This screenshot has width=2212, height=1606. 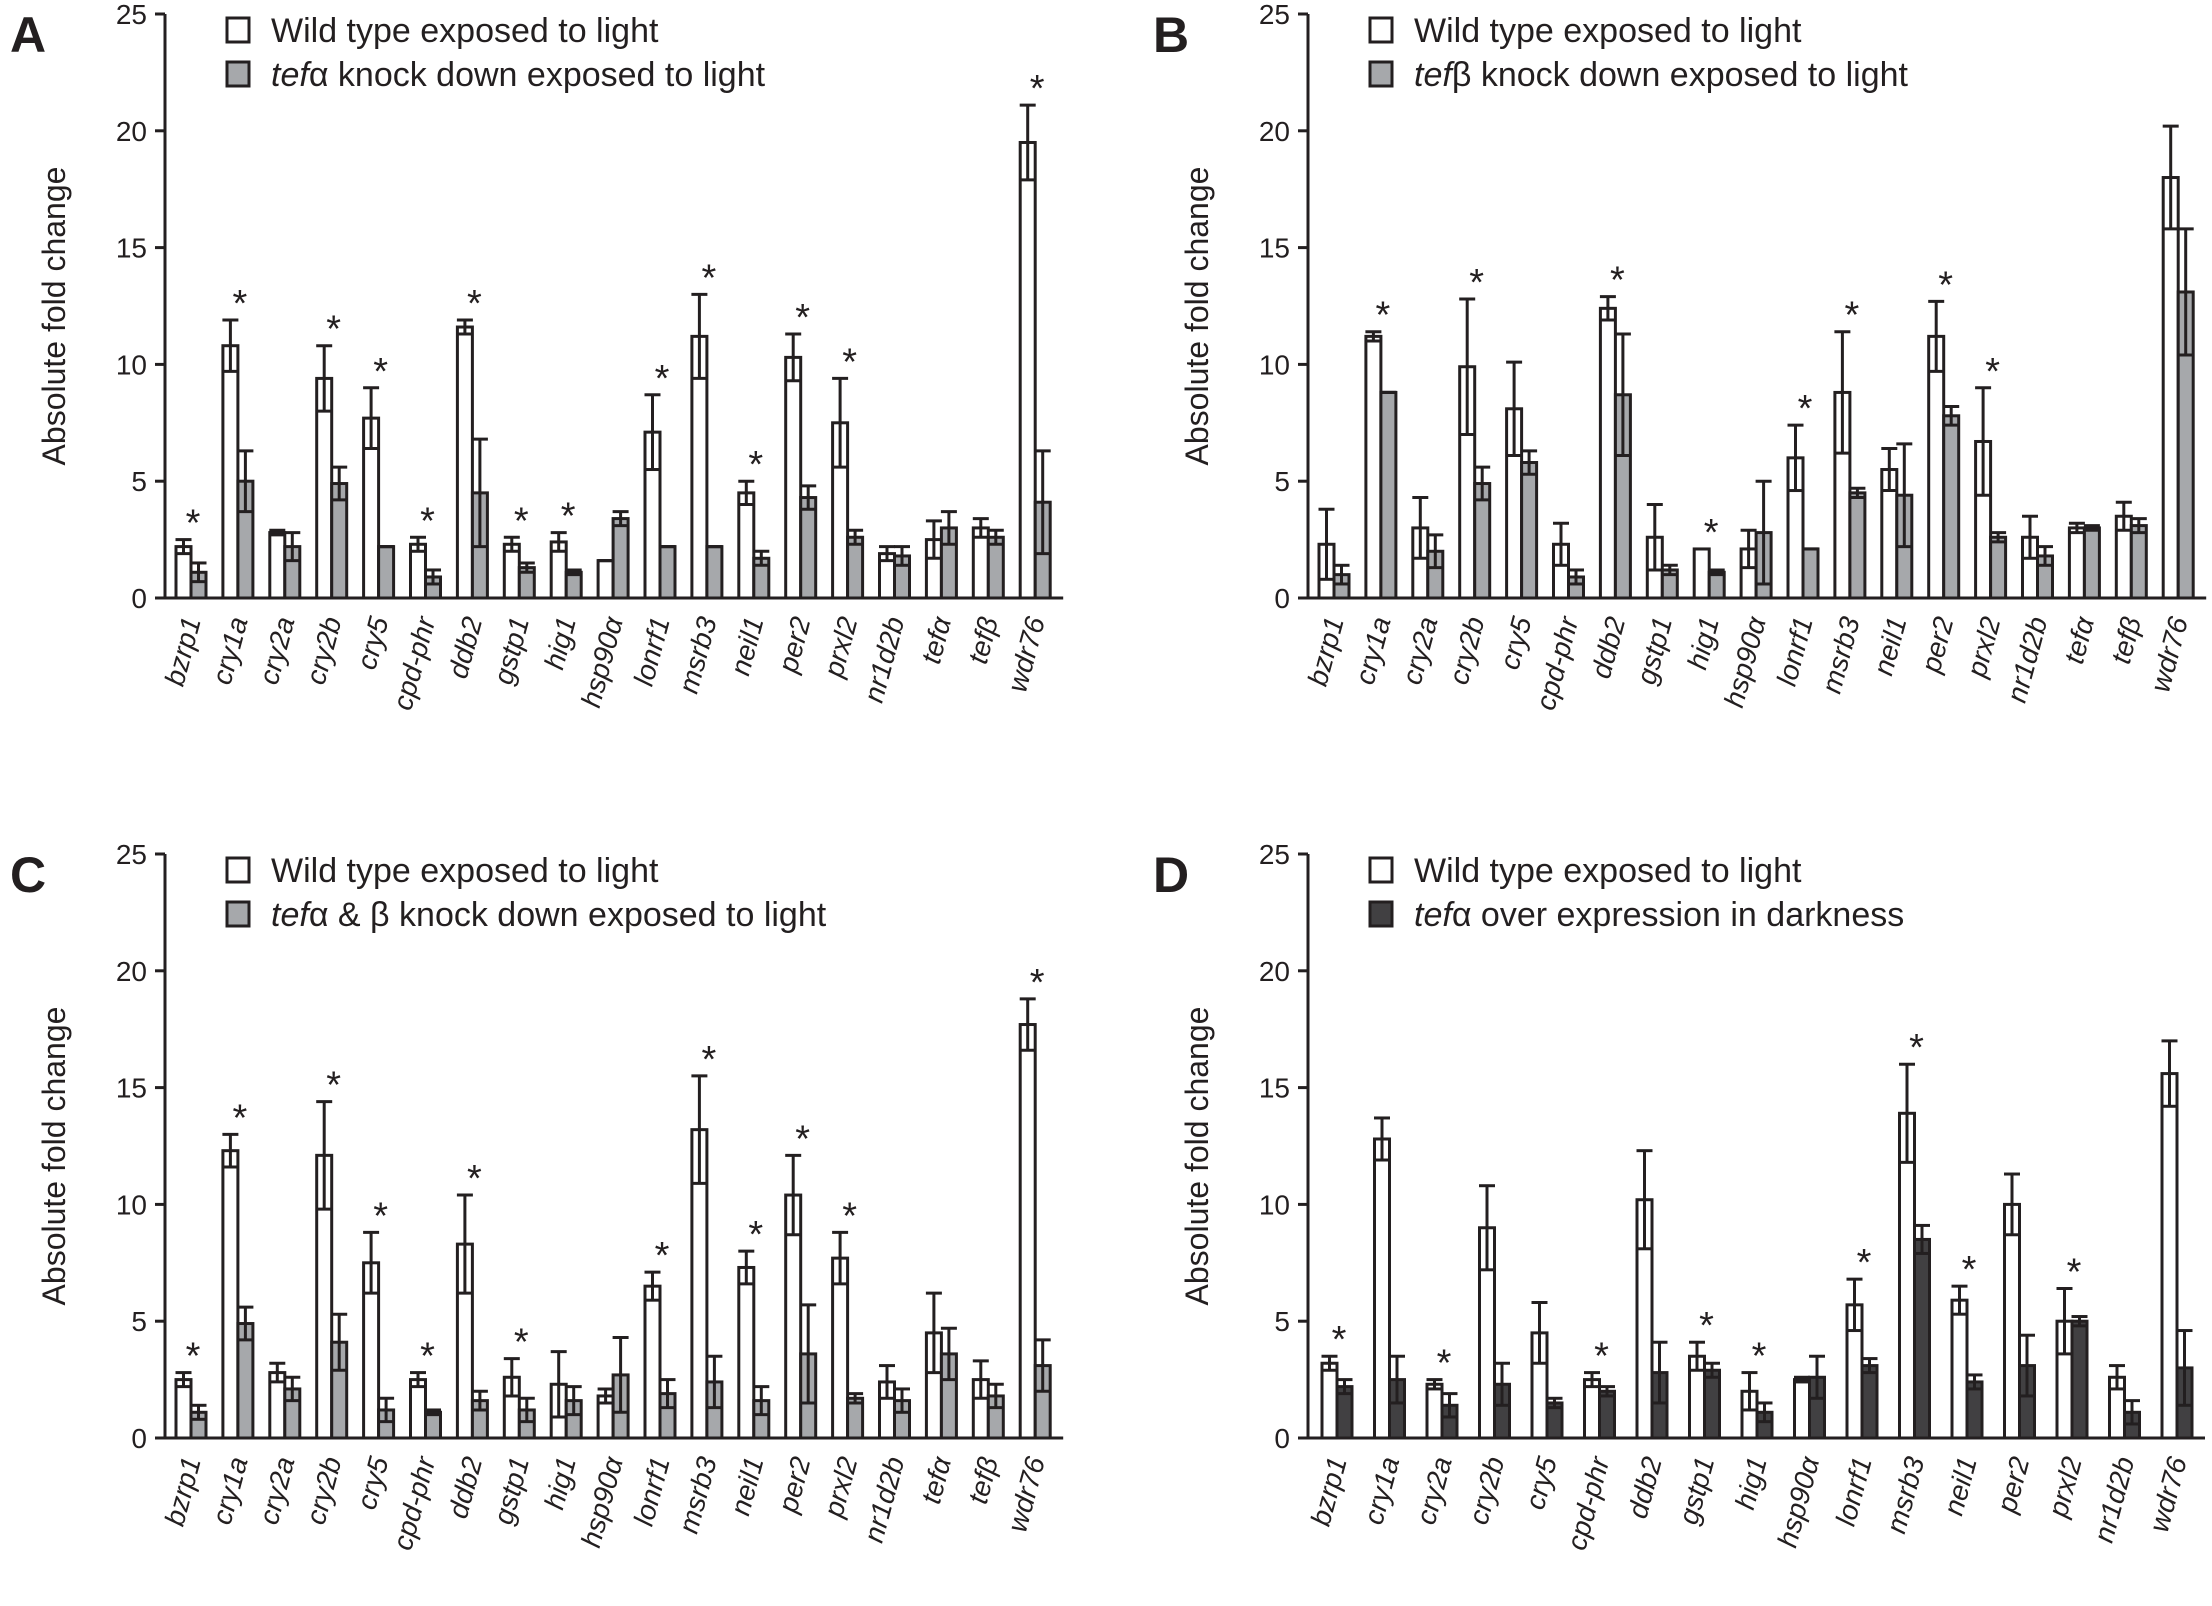 What do you see at coordinates (1282, 481) in the screenshot?
I see `y-tick-label: 5` at bounding box center [1282, 481].